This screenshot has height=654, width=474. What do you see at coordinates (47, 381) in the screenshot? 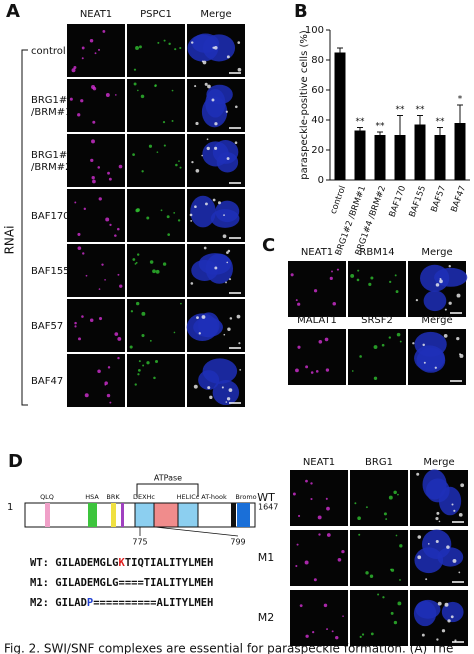
I see `row-label: BAF47` at bounding box center [47, 381].